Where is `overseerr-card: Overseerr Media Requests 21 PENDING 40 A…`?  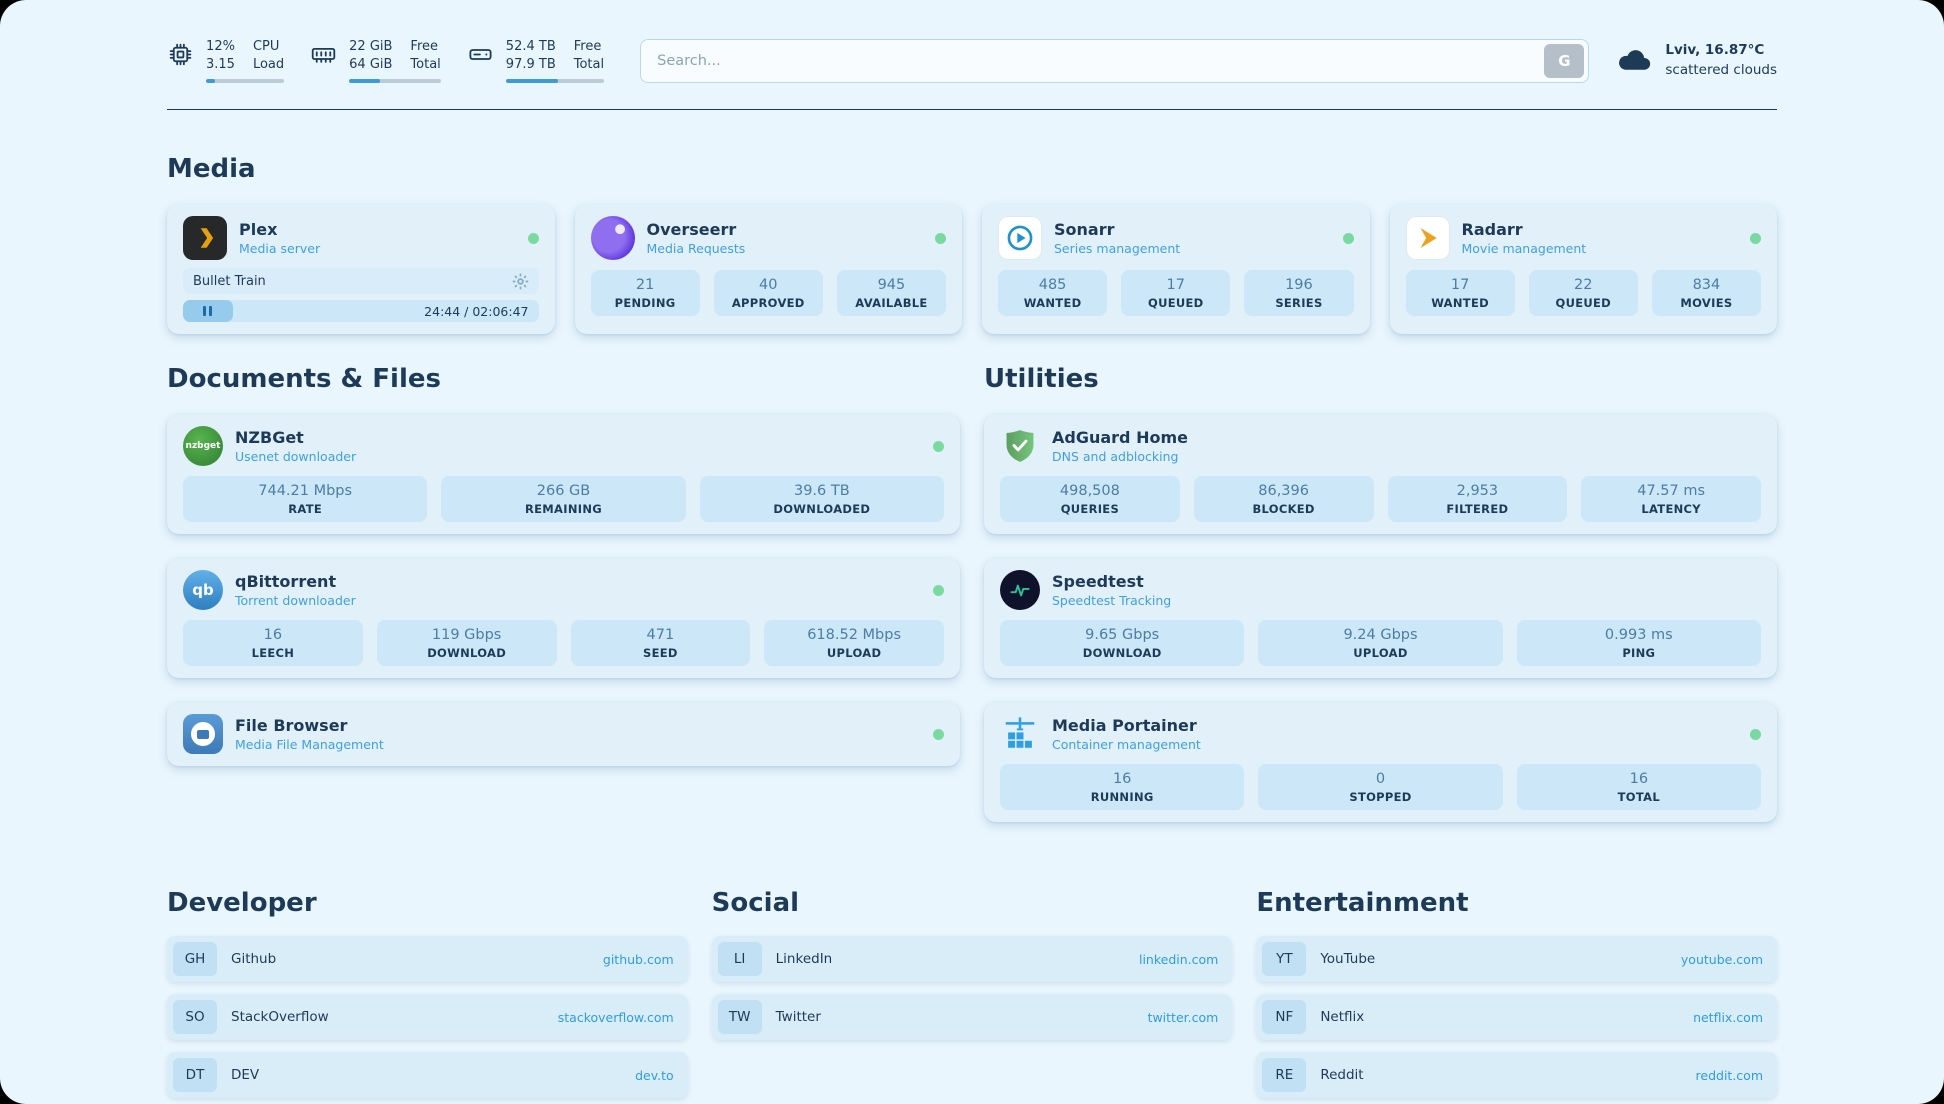
overseerr-card: Overseerr Media Requests 21 PENDING 40 A… is located at coordinates (768, 269).